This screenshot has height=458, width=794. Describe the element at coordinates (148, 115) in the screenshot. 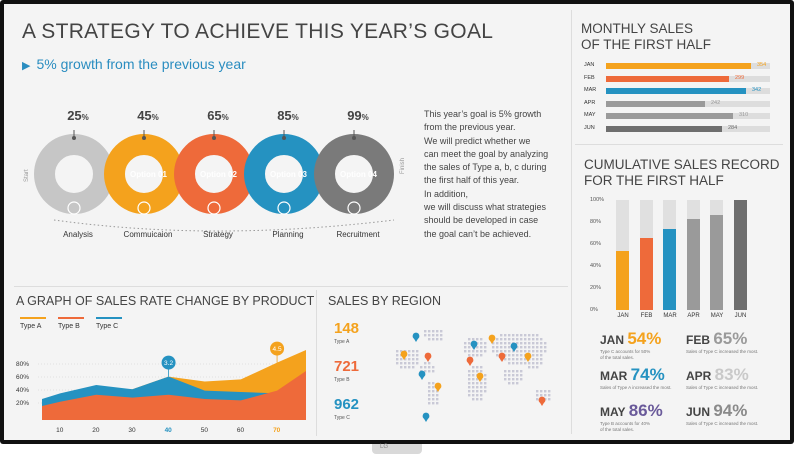

I see `stage-percent: 45%` at that location.